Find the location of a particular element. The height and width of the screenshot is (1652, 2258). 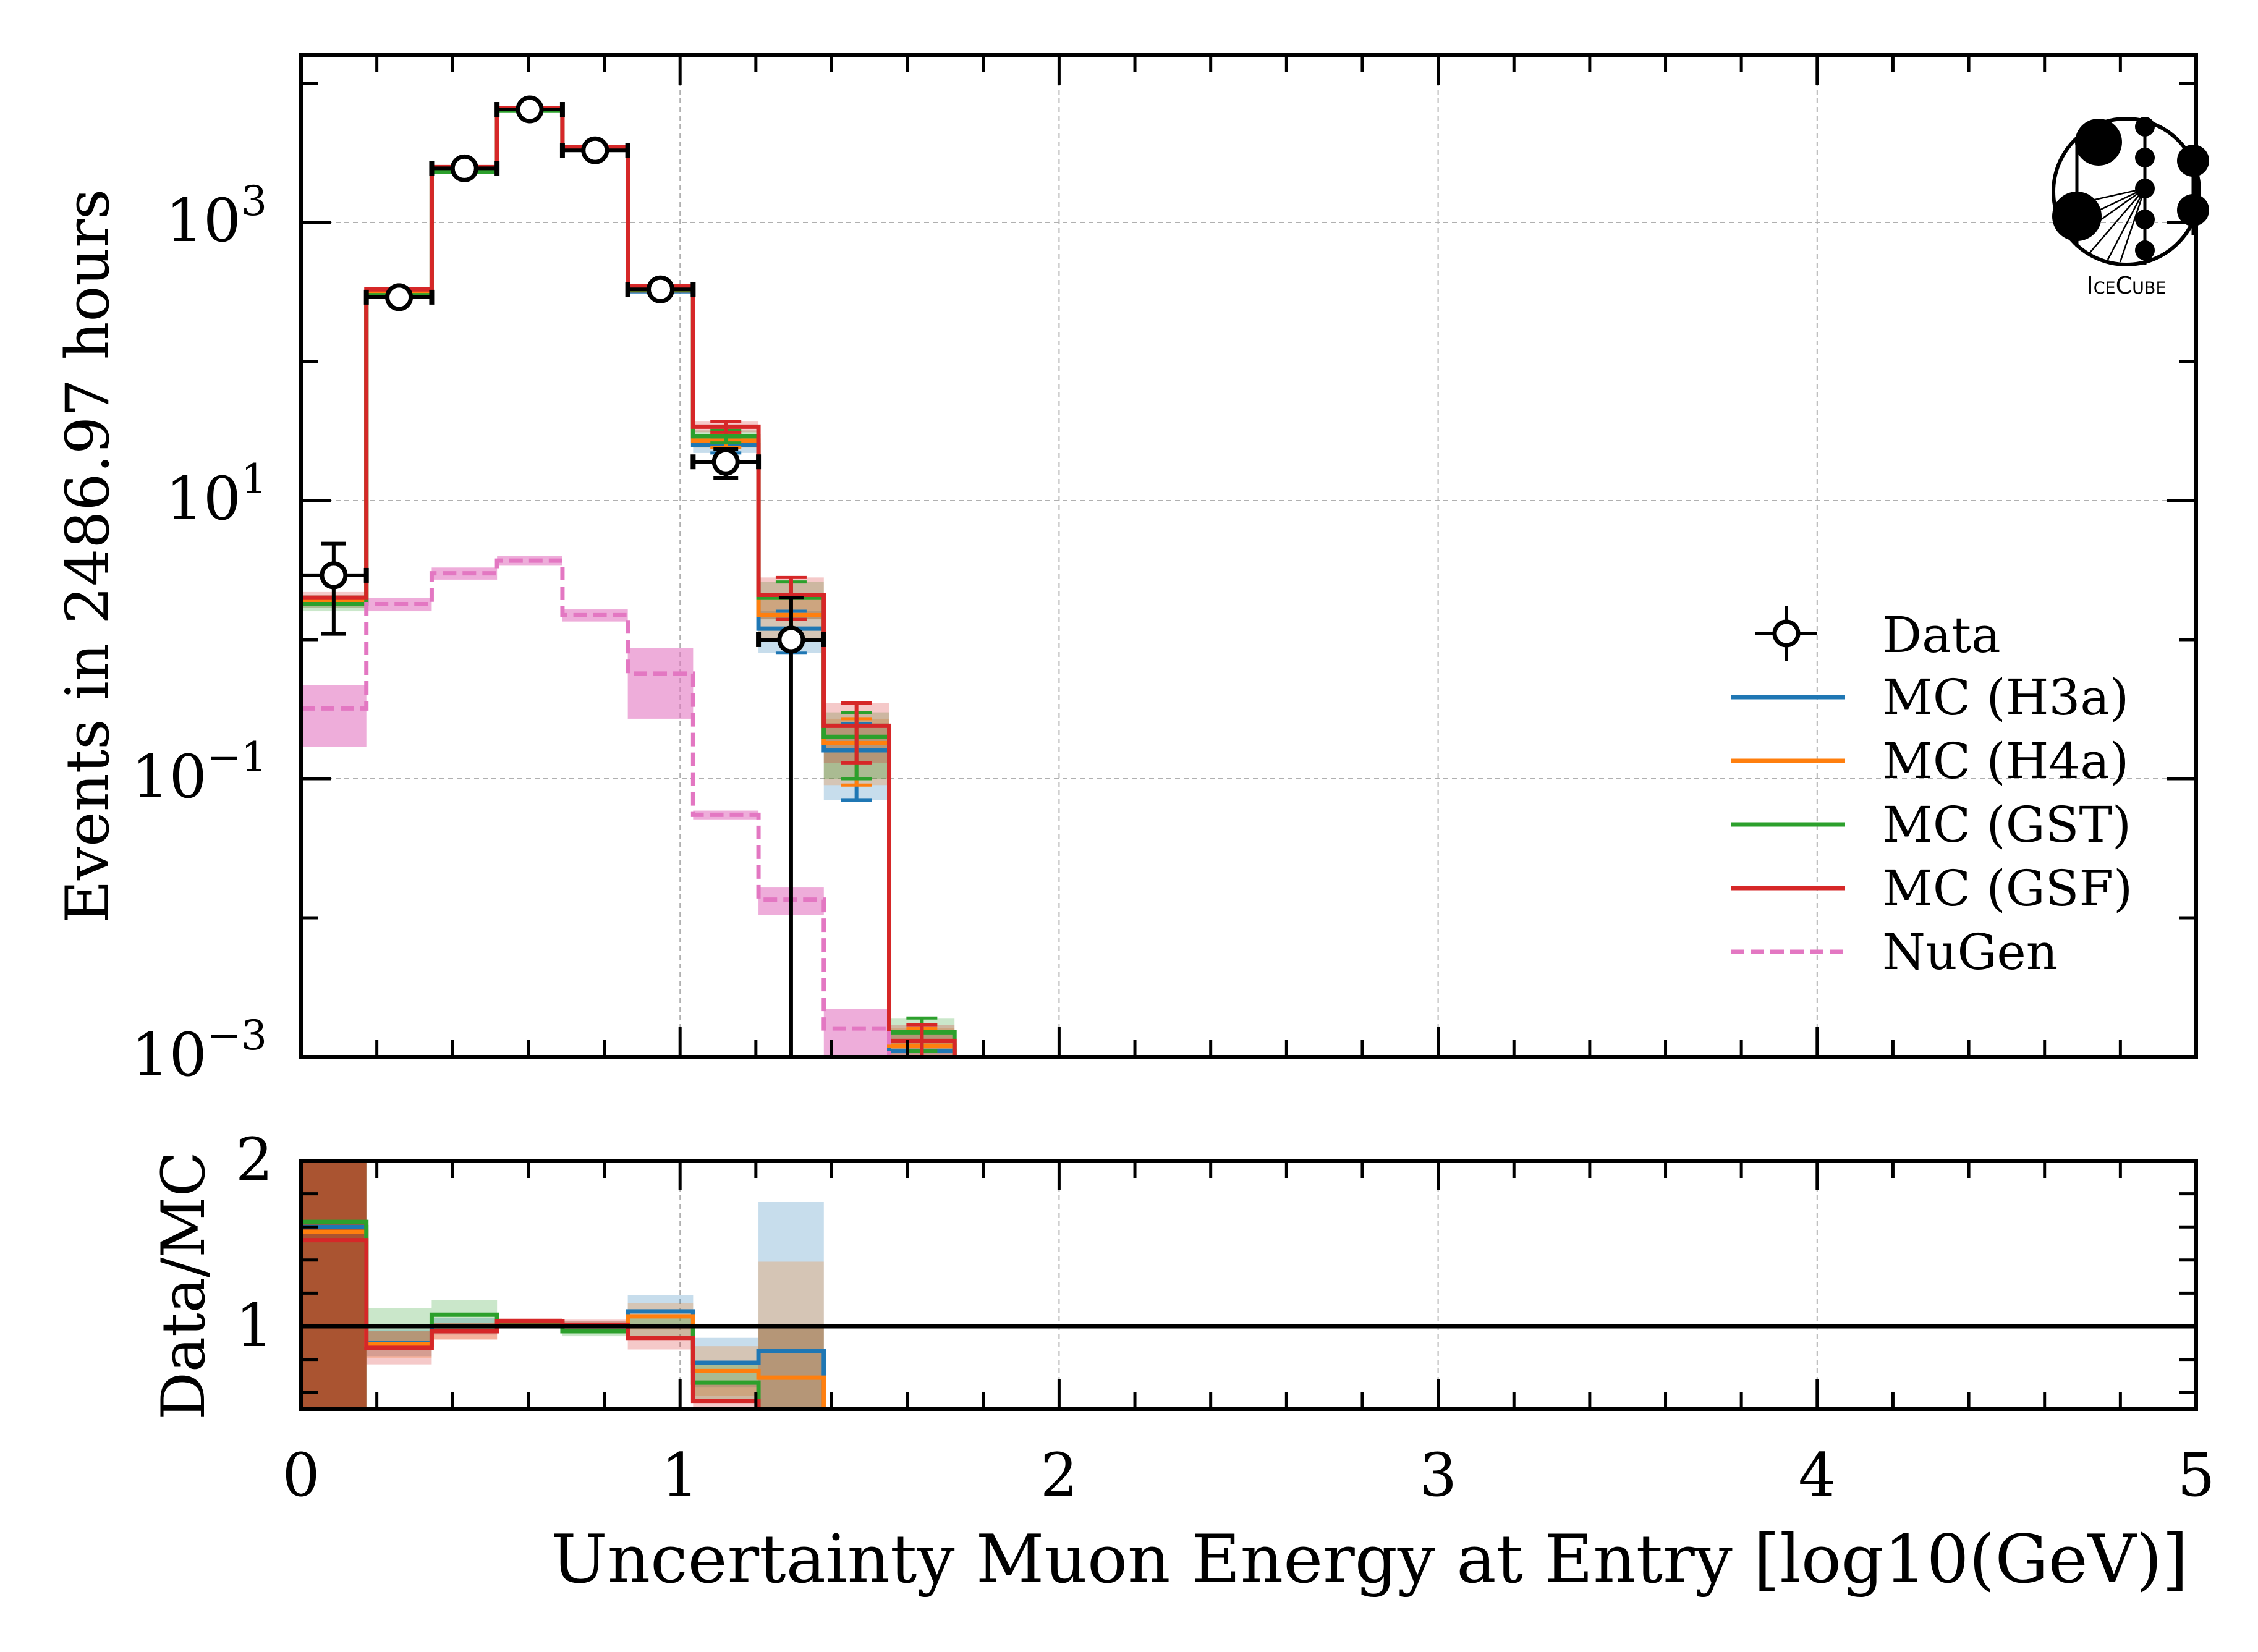

legend-label: MC (GST) is located at coordinates (2006, 825).